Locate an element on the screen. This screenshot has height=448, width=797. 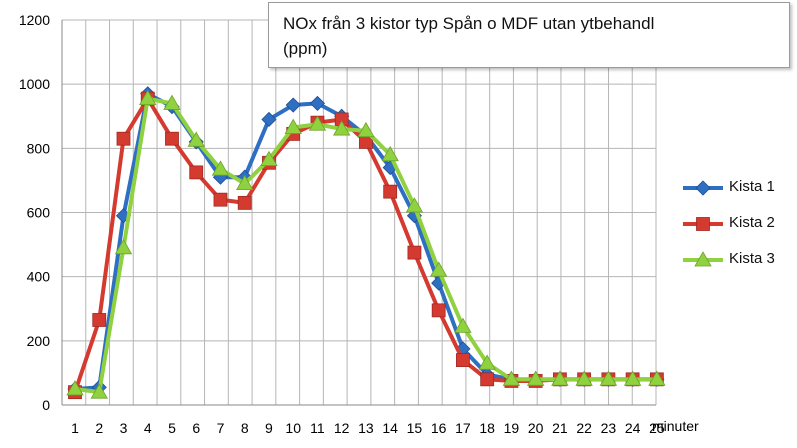
x-tick-label: 10 is located at coordinates (293, 428).